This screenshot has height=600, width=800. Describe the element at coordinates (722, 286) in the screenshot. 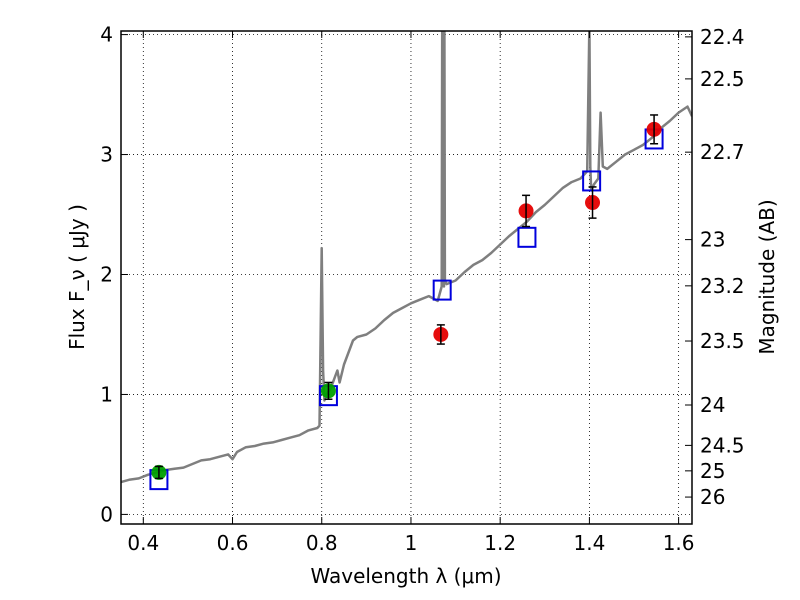

I see `magnitude-tick-label: 23.2` at that location.